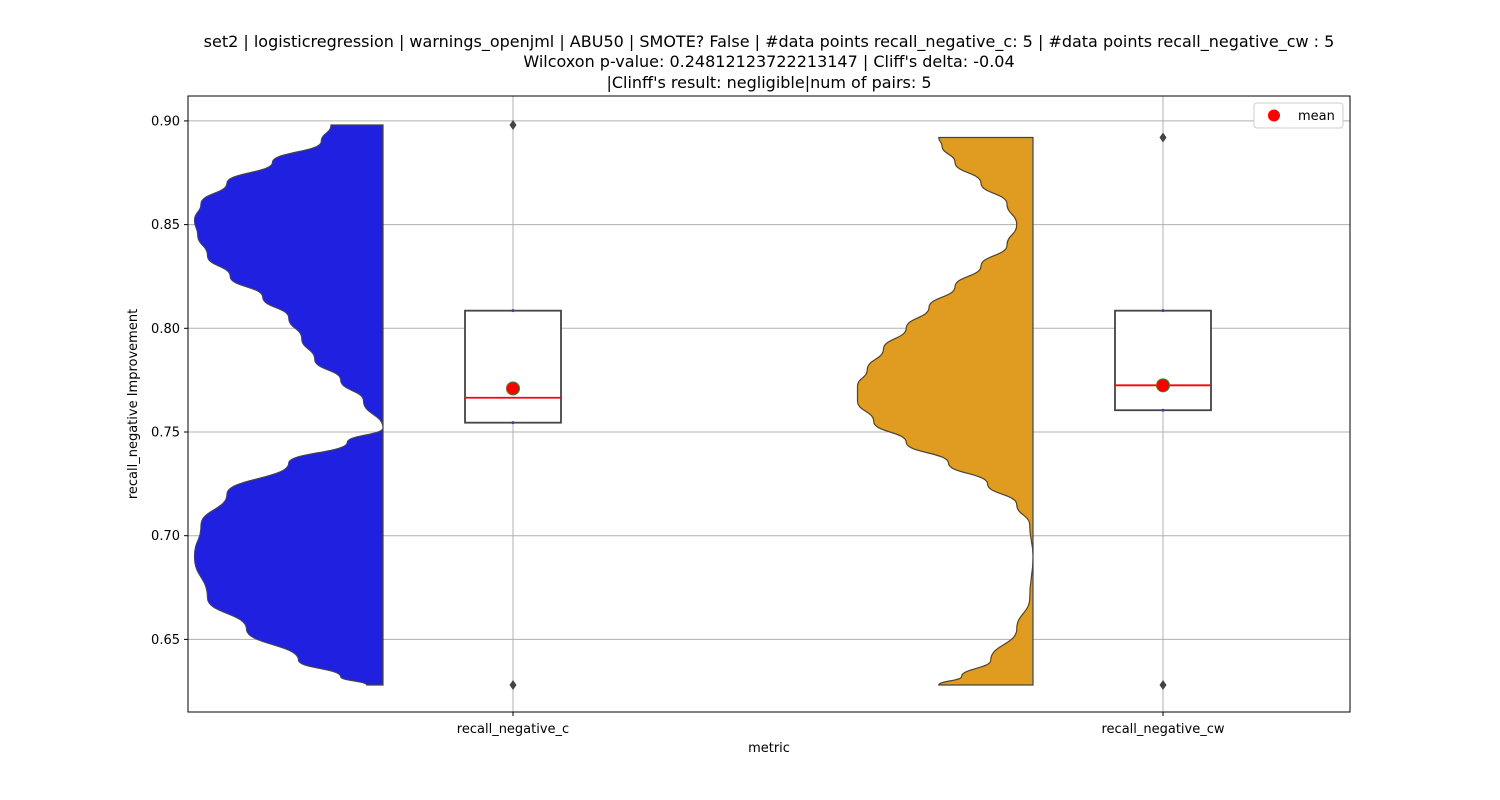  Describe the element at coordinates (769, 748) in the screenshot. I see `x-axis-label: metric` at that location.